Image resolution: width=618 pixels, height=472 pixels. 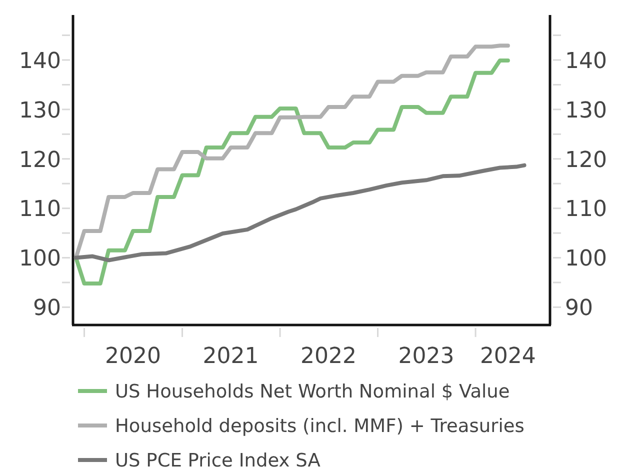 What do you see at coordinates (328, 356) in the screenshot?
I see `x-tick-label: 2022` at bounding box center [328, 356].